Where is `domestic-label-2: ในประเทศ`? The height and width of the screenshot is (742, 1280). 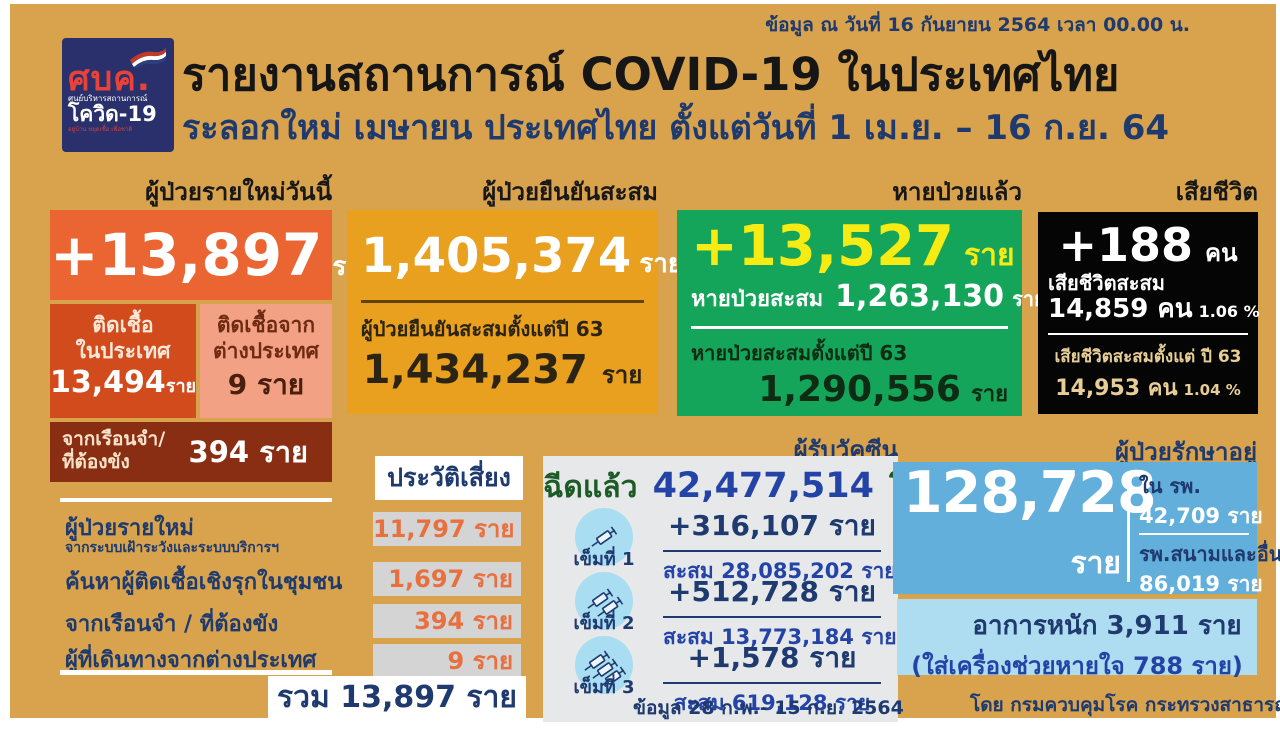 domestic-label-2: ในประเทศ is located at coordinates (123, 351).